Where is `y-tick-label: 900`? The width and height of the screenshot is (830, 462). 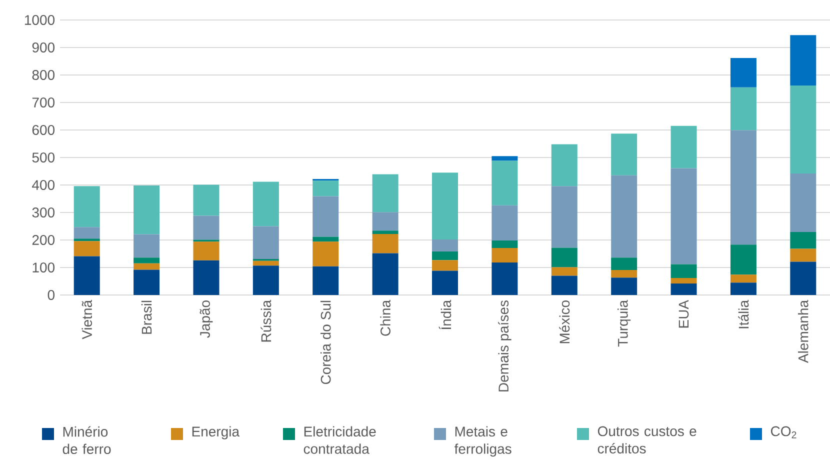 y-tick-label: 900 is located at coordinates (43, 47).